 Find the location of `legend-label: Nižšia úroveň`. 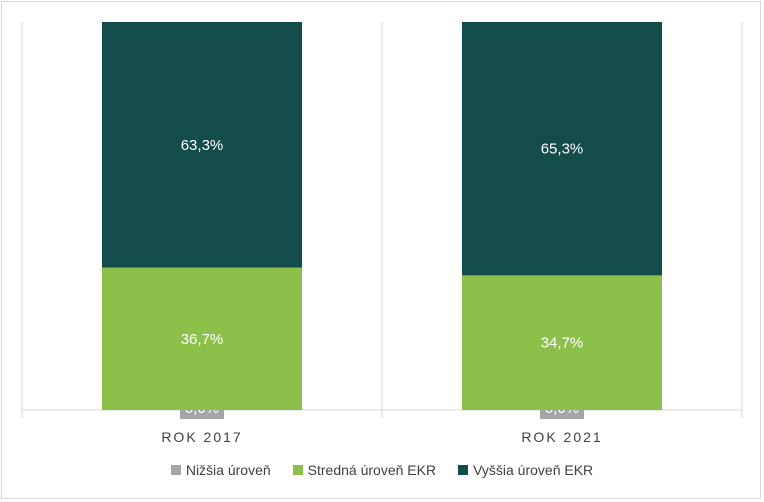

legend-label: Nižšia úroveň is located at coordinates (228, 470).